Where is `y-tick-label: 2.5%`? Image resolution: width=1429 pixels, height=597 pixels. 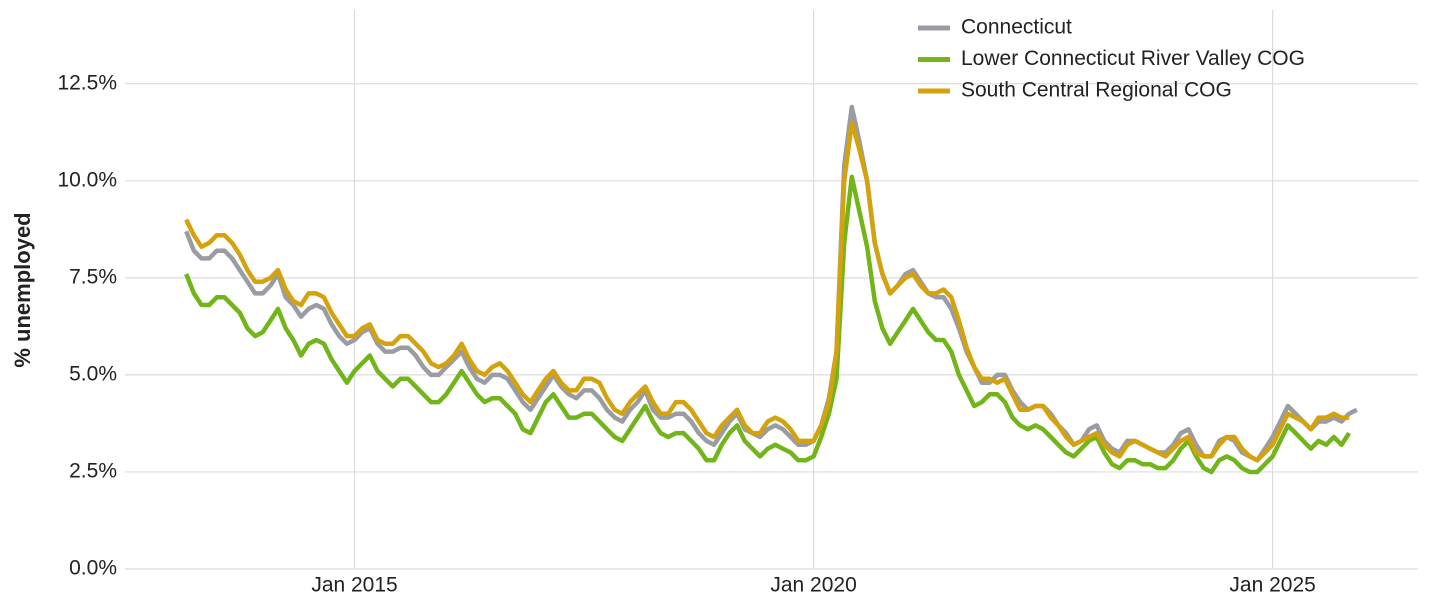
y-tick-label: 2.5% is located at coordinates (93, 470).